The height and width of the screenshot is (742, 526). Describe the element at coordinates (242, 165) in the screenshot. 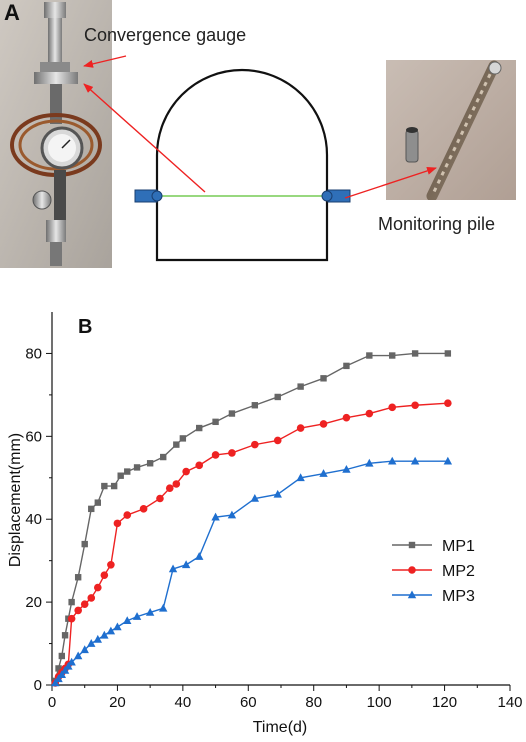

I see `tunnel-outline` at that location.